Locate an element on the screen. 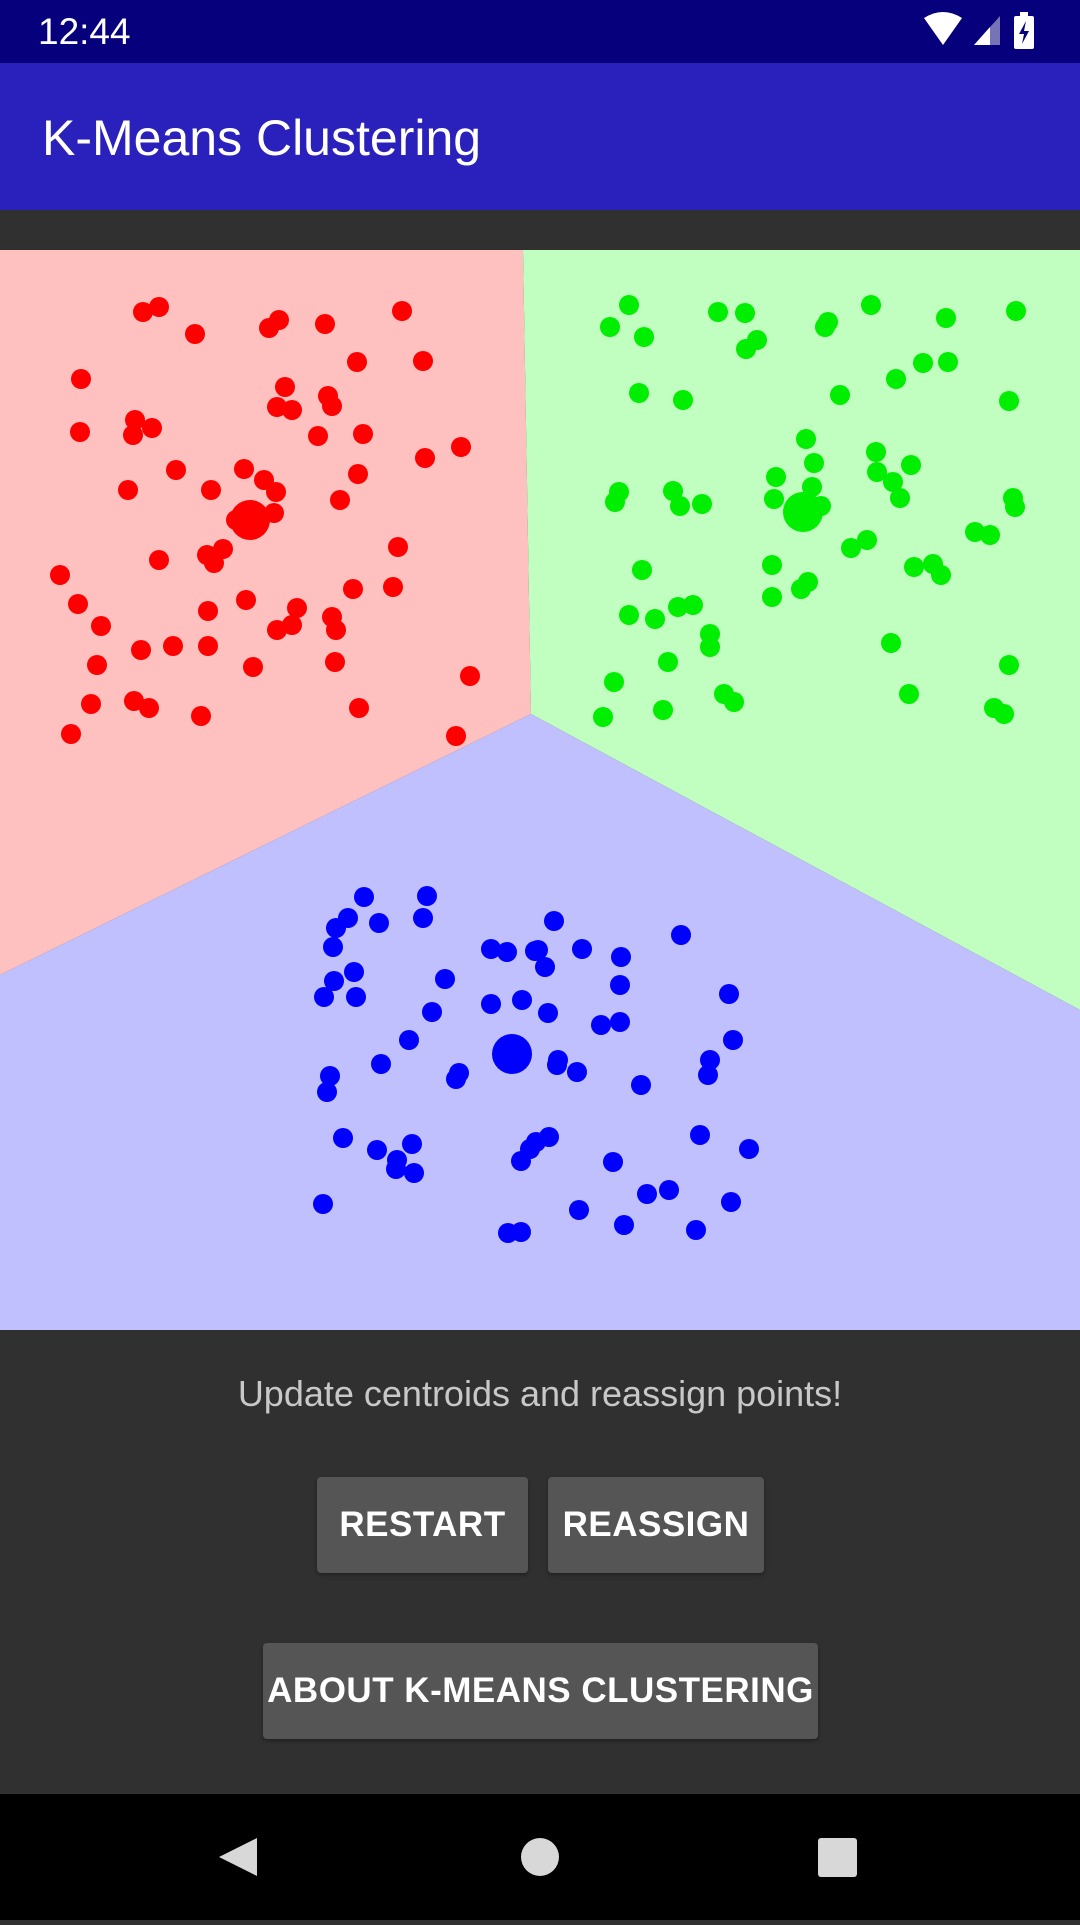  navigation-bar is located at coordinates (540, 1857).